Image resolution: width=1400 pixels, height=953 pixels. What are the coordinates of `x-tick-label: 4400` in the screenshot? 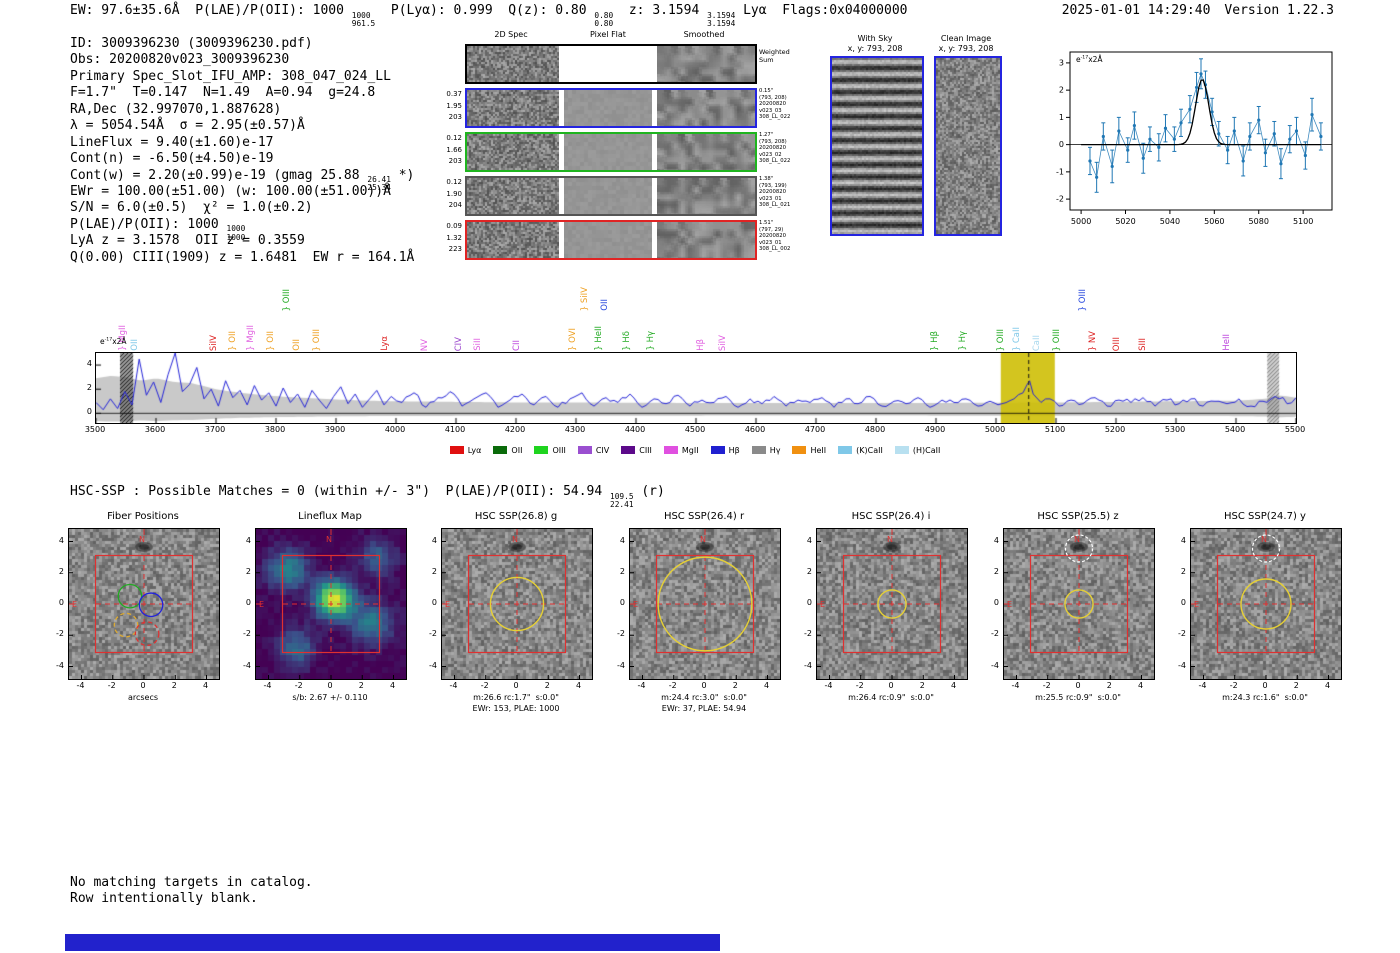 It's located at (635, 429).